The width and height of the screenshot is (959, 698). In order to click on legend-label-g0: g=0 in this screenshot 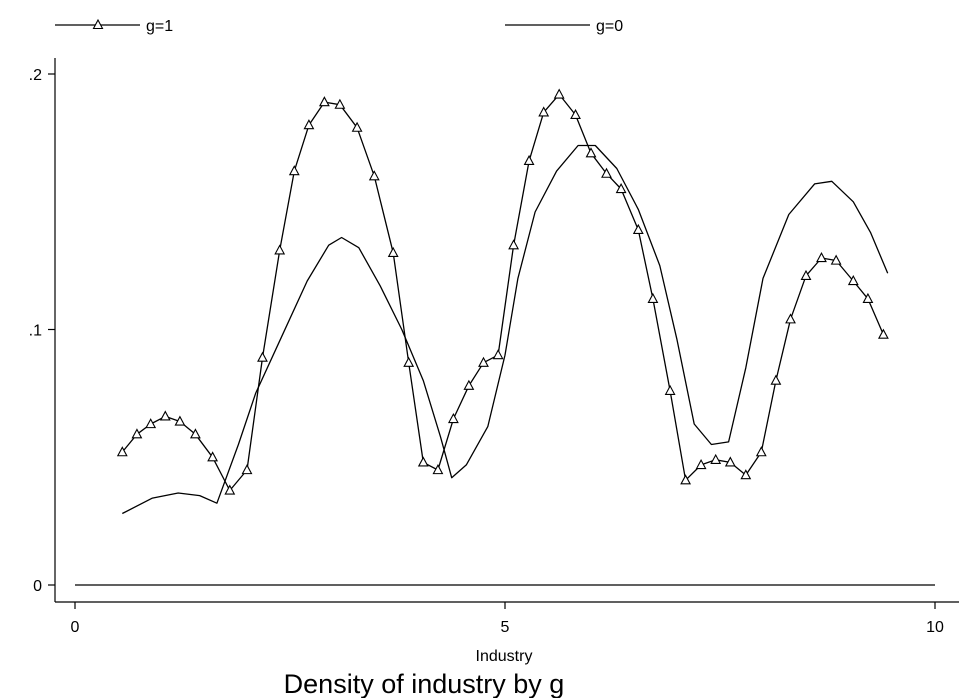, I will do `click(609, 26)`.